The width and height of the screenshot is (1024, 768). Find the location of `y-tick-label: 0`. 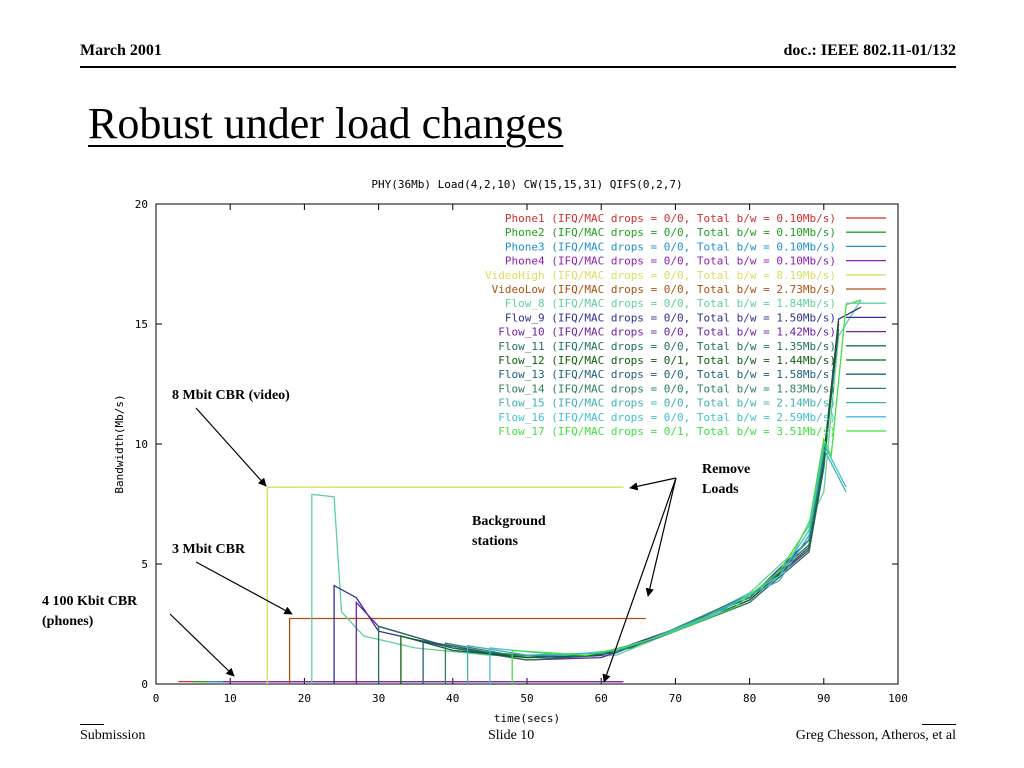

y-tick-label: 0 is located at coordinates (144, 684).